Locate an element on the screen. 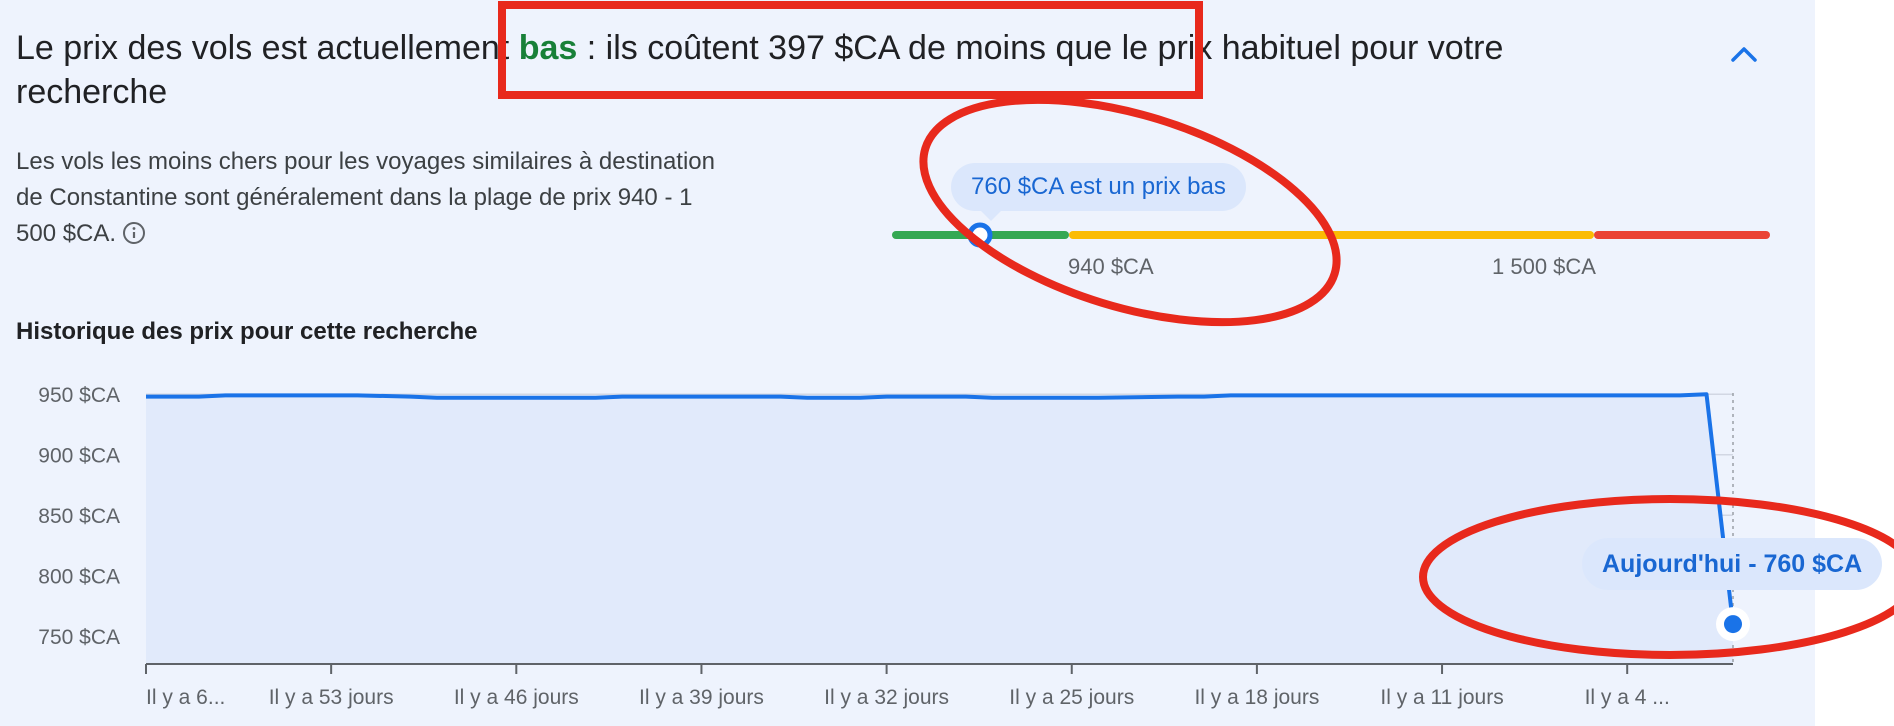  y-axis-labels: 750 $CA 800 $CA 850 $CA 900 $CA 950 $CA is located at coordinates (79, 516).